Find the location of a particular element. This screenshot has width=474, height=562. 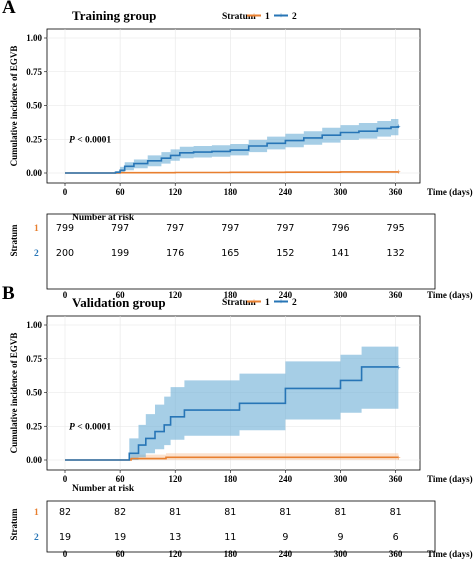

risk-cell: 11 is located at coordinates (230, 537).